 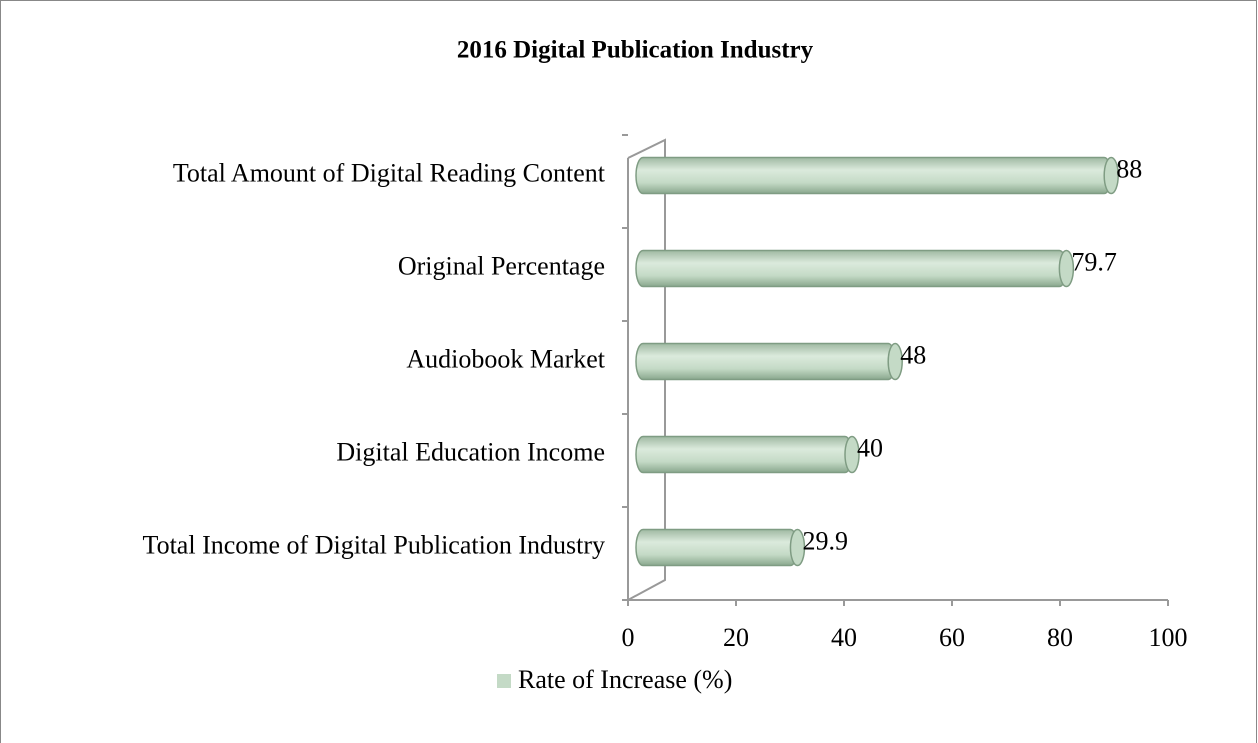 I want to click on y-tick-label: Total Amount of Digital Reading Content, so click(x=389, y=172).